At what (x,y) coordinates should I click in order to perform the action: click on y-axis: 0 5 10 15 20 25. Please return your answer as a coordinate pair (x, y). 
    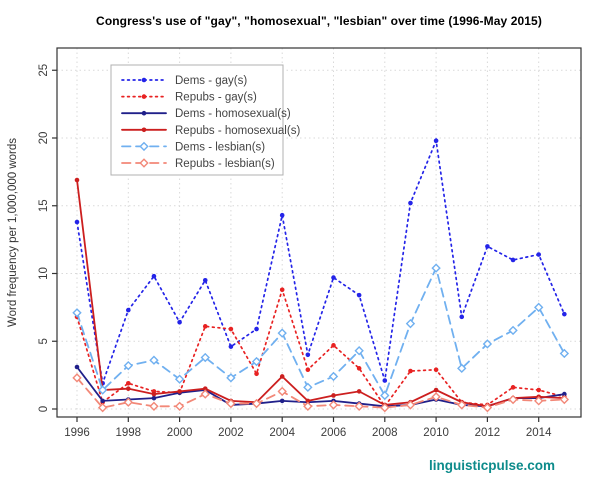
    Looking at the image, I should click on (47, 238).